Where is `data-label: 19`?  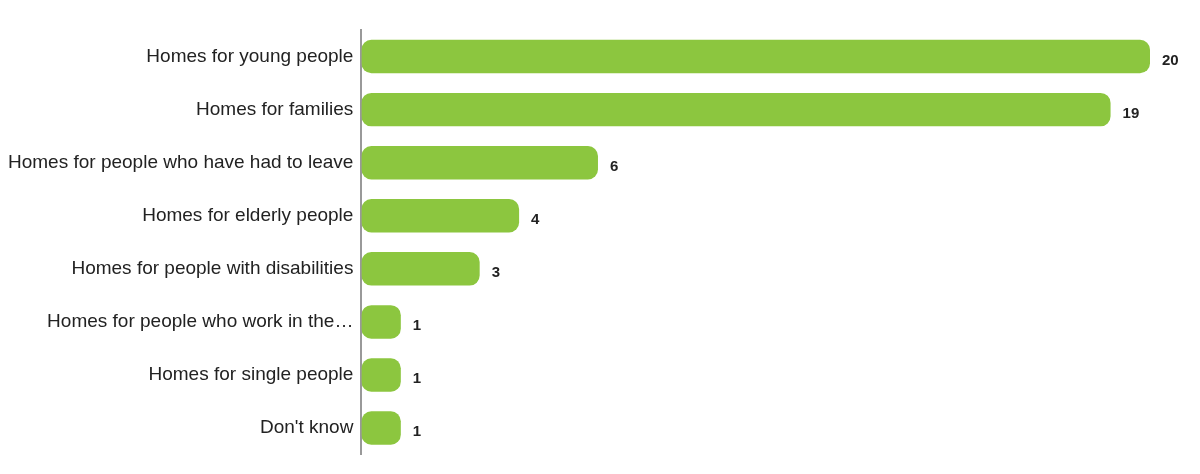 data-label: 19 is located at coordinates (1131, 112).